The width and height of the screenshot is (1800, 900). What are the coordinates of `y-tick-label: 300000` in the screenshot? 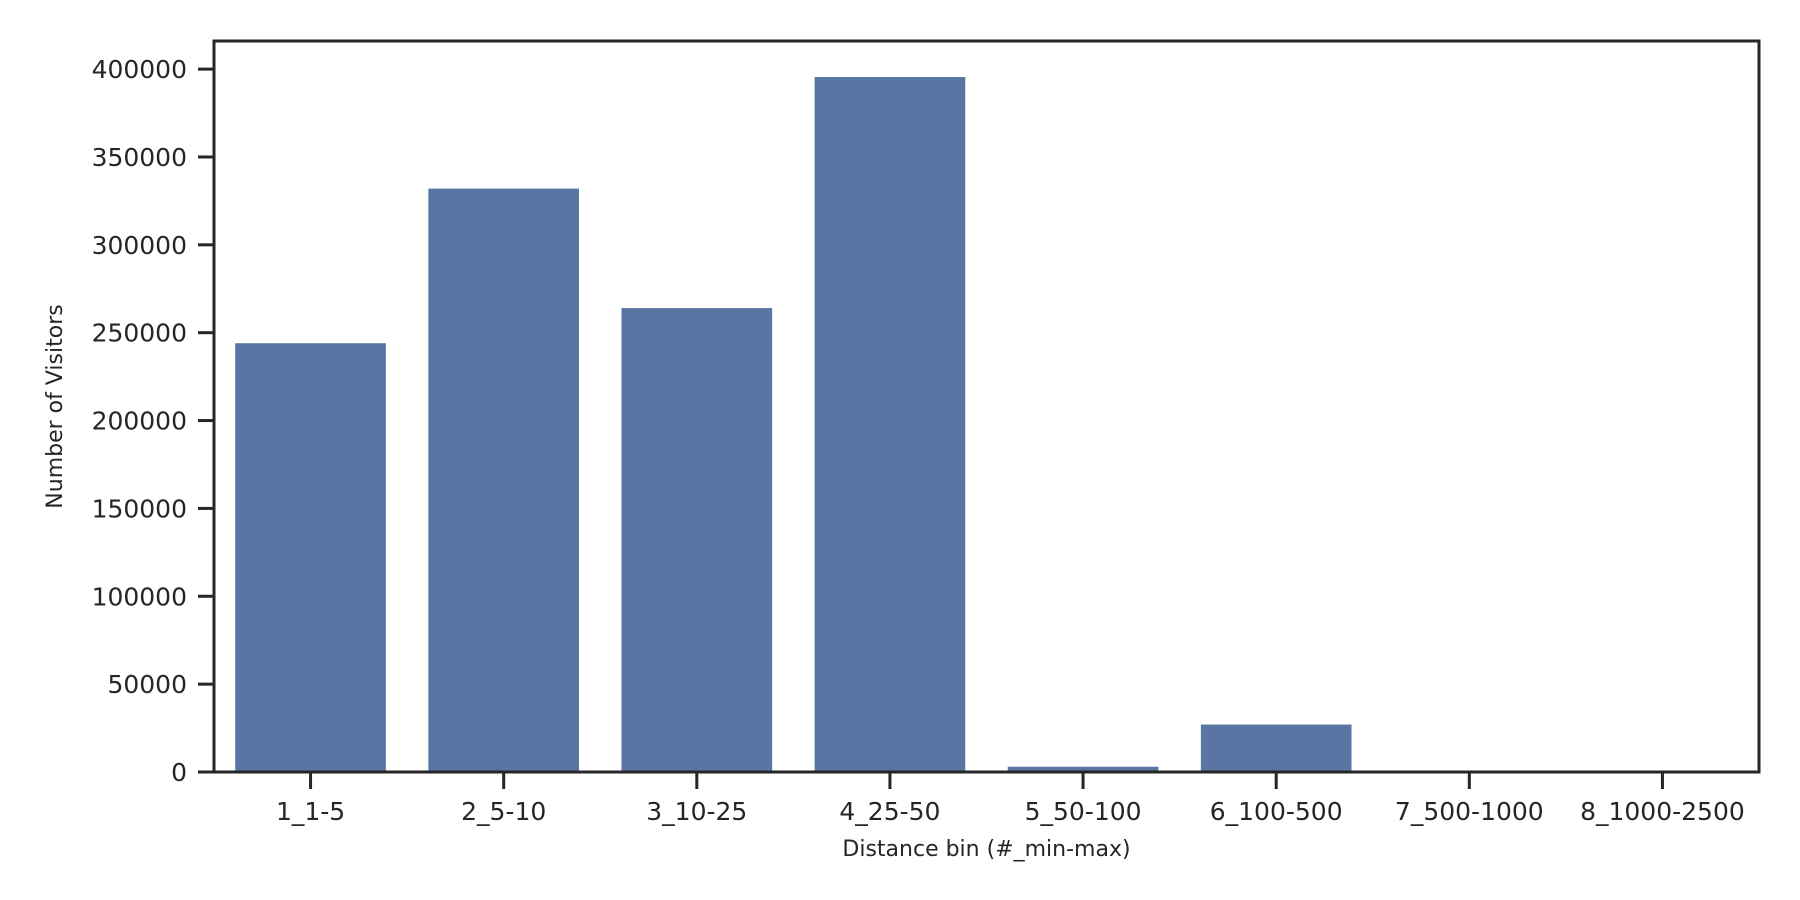 It's located at (139, 245).